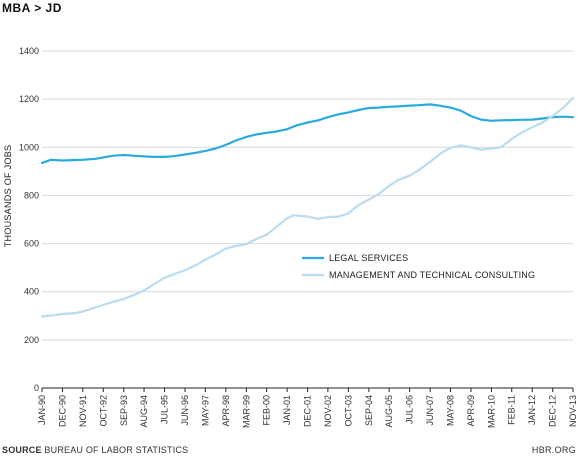 The height and width of the screenshot is (459, 580). Describe the element at coordinates (553, 450) in the screenshot. I see `credit: HBR.ORG` at that location.